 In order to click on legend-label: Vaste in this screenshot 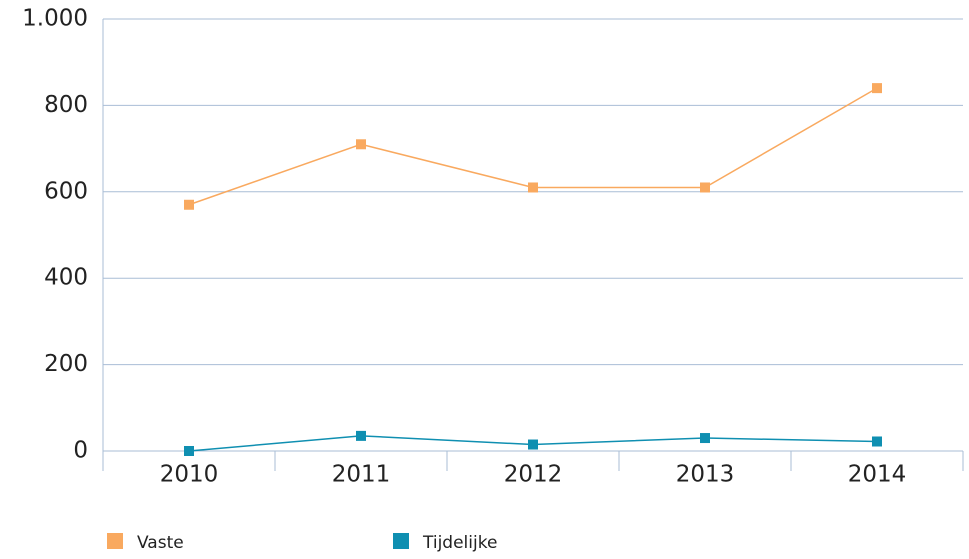, I will do `click(160, 543)`.